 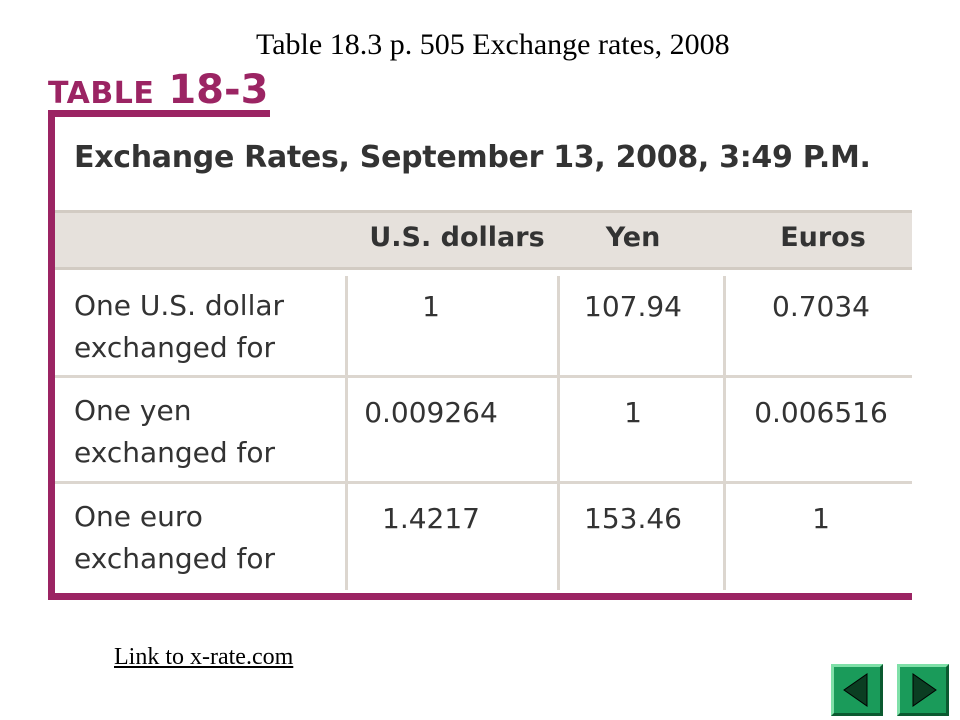 I want to click on row-label-line: One yen, so click(x=133, y=410).